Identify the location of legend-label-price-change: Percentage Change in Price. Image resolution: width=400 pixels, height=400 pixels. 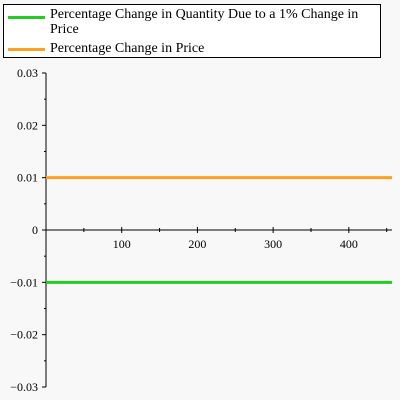
(127, 48).